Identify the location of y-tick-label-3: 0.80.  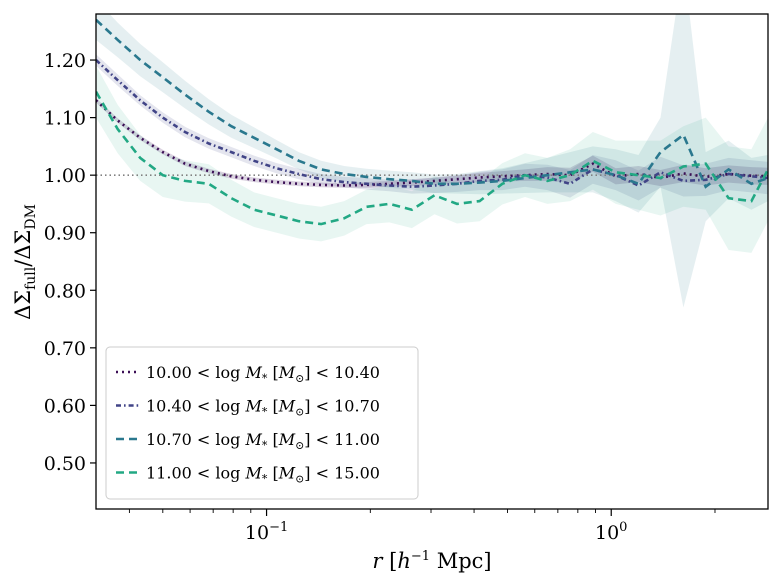
(65, 291).